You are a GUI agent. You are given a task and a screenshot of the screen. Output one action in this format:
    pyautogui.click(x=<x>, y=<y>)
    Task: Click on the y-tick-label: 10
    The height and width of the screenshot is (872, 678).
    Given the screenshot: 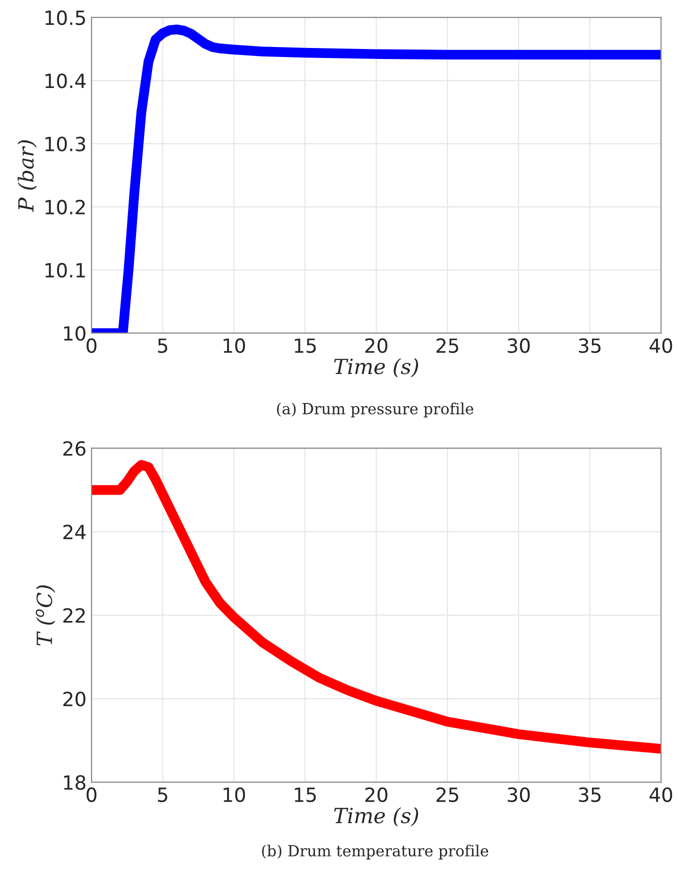 What is the action you would take?
    pyautogui.click(x=75, y=333)
    